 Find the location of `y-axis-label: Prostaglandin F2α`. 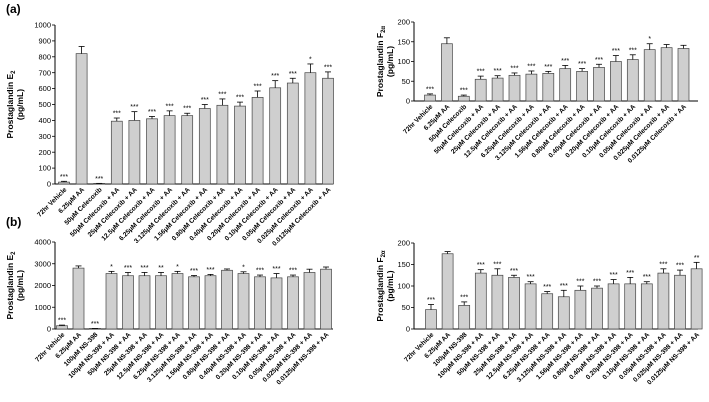

y-axis-label: Prostaglandin F2α is located at coordinates (381, 62).